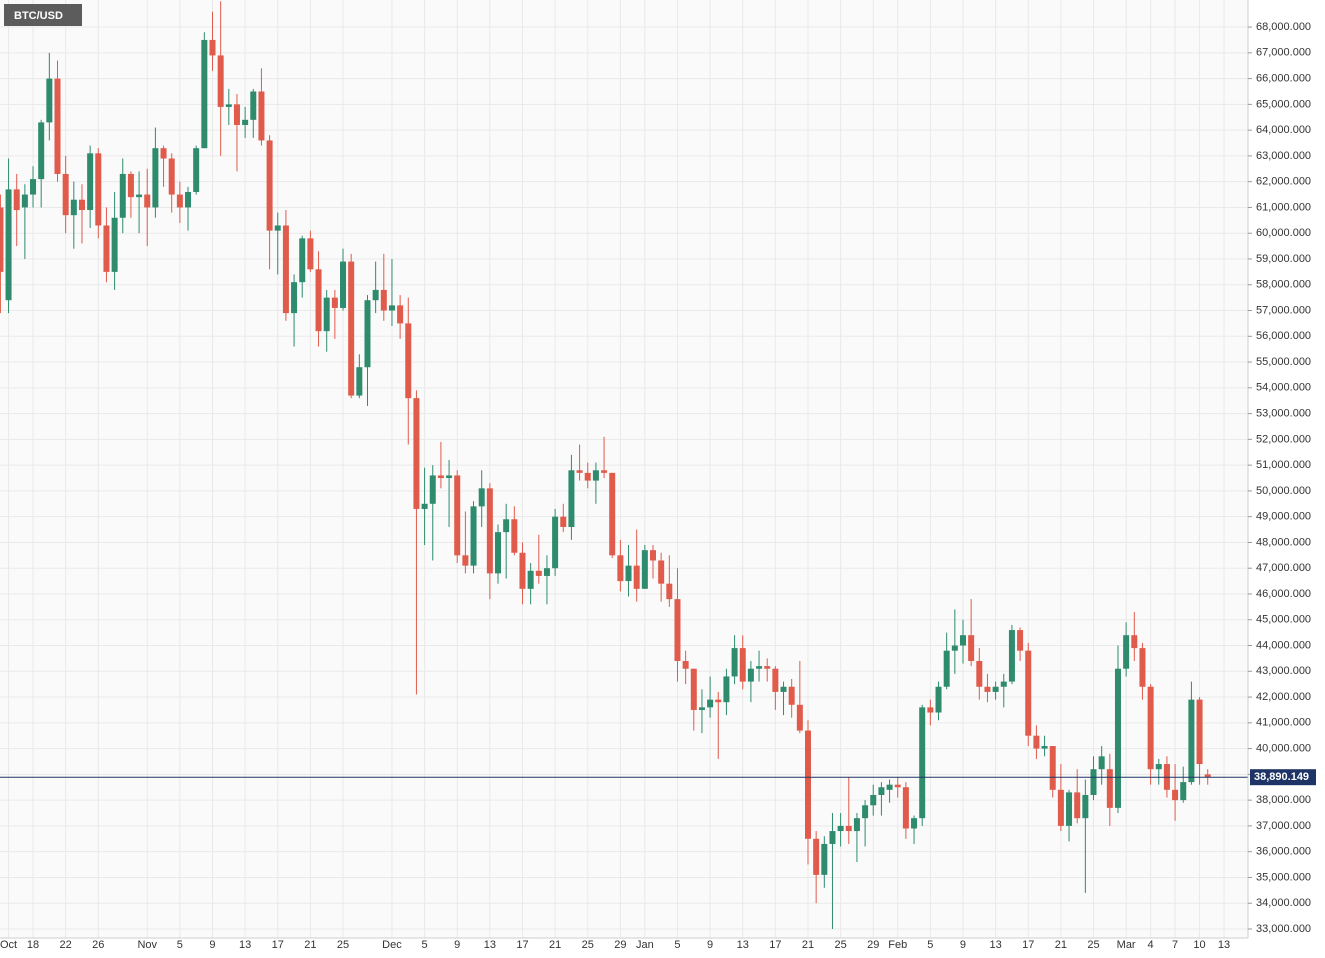  What do you see at coordinates (66, 945) in the screenshot?
I see `x-tick-label: 22` at bounding box center [66, 945].